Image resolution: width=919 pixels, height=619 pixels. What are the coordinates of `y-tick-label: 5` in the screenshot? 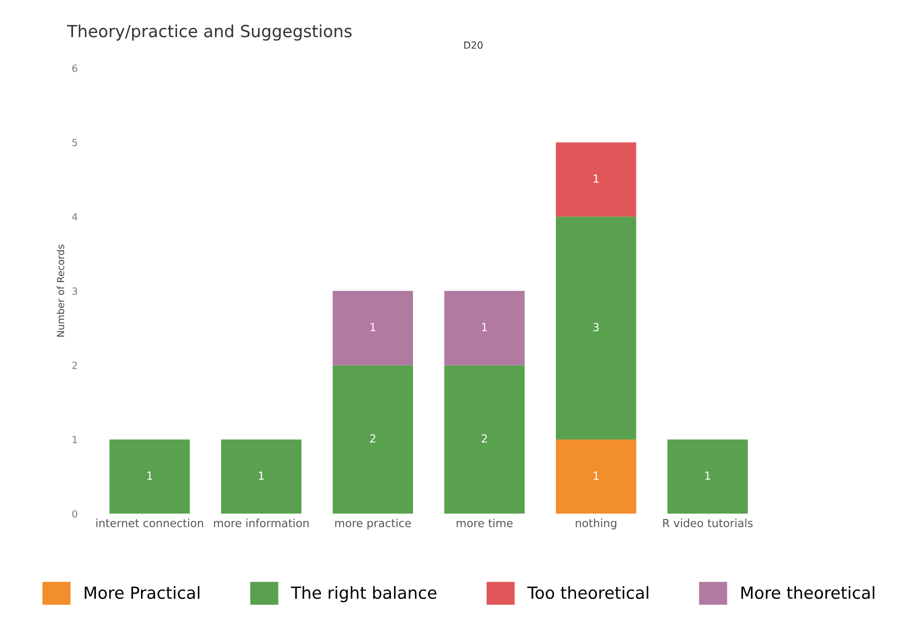 It's located at (74, 142).